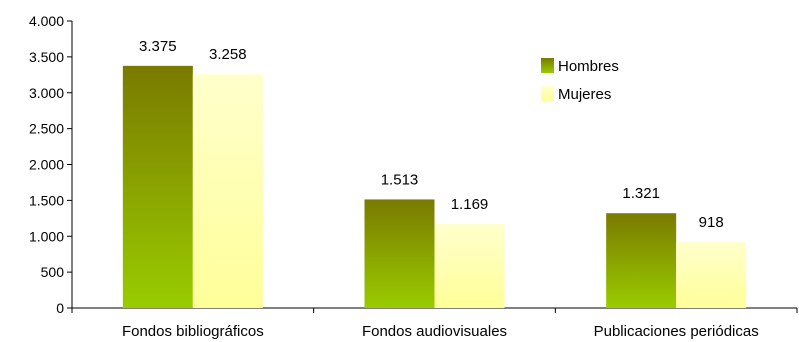  I want to click on y-tick-label: 2.500, so click(46, 129).